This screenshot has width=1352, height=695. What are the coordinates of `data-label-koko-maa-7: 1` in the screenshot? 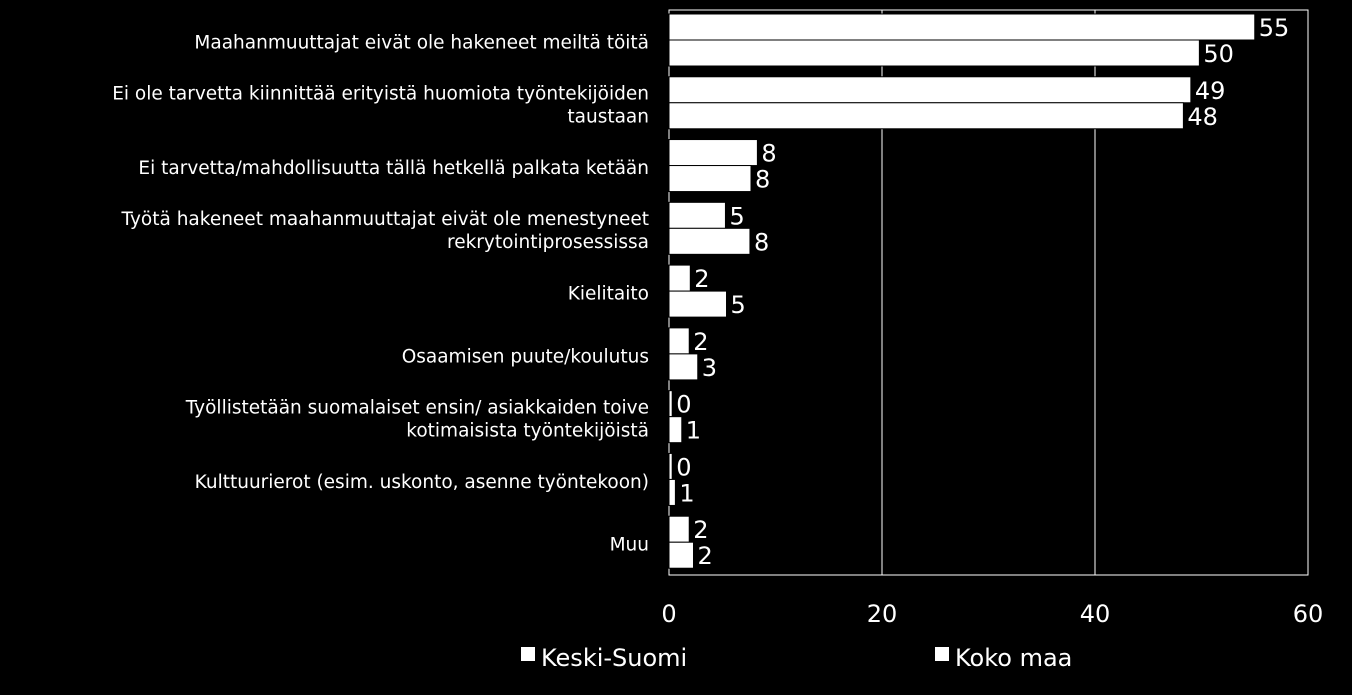 It's located at (686, 493).